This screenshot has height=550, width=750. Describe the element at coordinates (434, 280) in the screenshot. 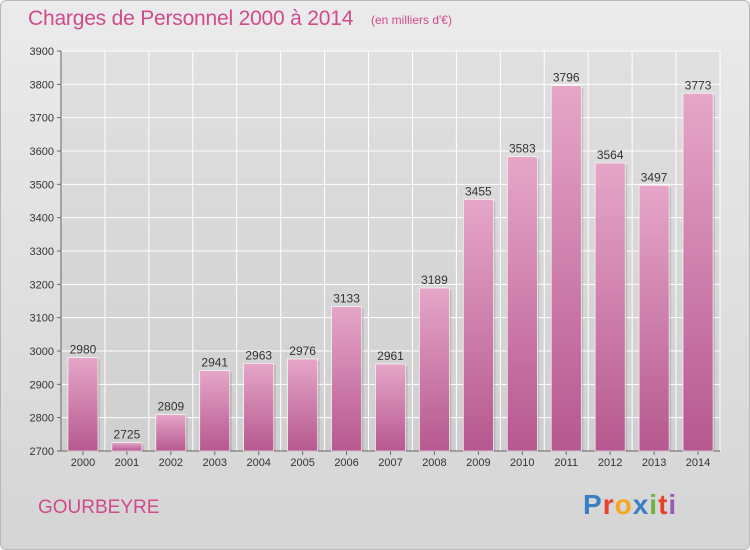

I see `data-label-2008: 3189` at that location.